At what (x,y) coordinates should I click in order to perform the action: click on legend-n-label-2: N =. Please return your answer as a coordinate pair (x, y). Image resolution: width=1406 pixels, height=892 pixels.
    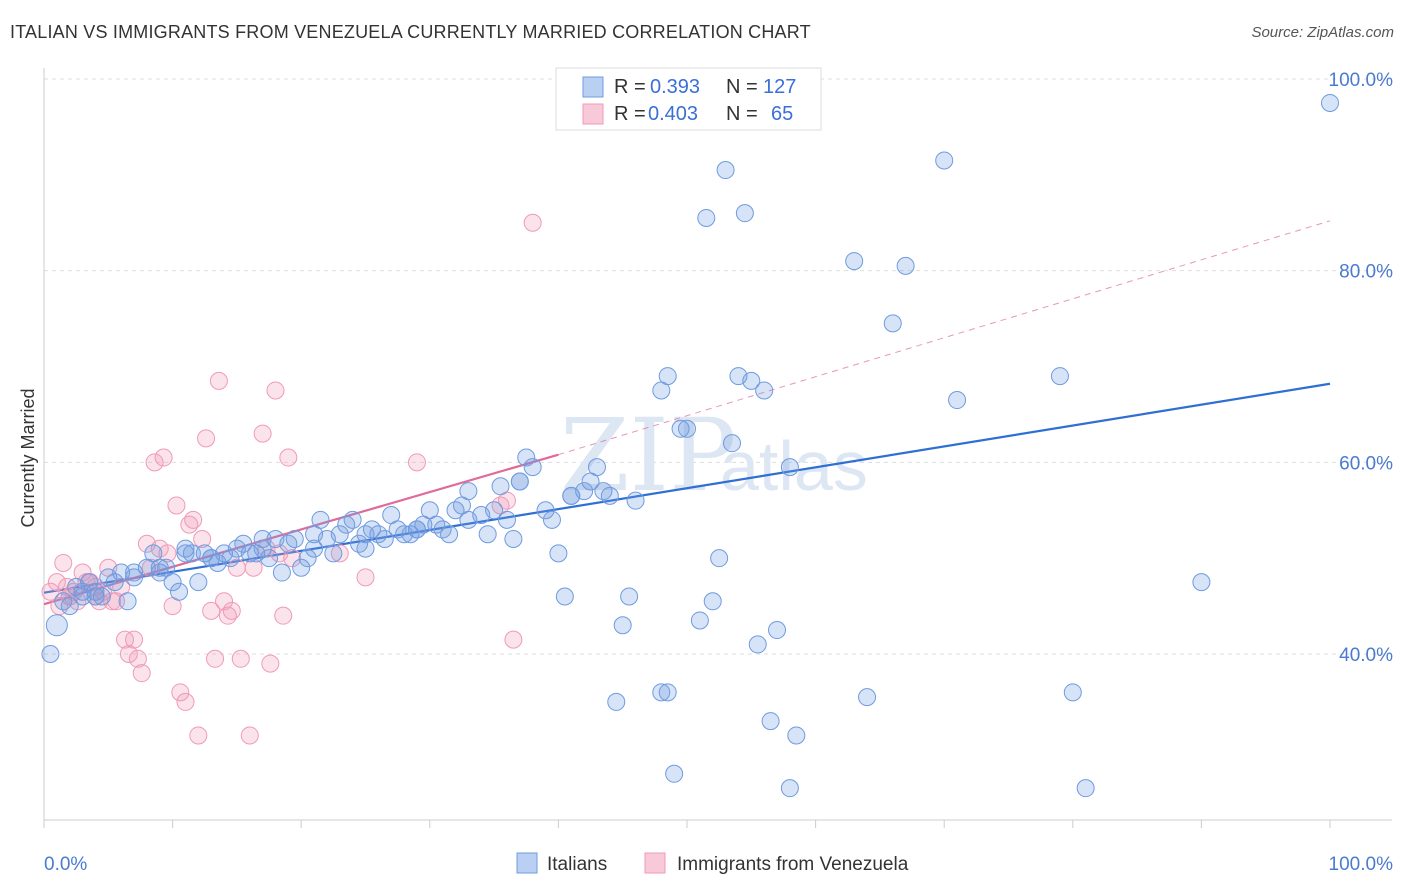
    Looking at the image, I should click on (742, 114).